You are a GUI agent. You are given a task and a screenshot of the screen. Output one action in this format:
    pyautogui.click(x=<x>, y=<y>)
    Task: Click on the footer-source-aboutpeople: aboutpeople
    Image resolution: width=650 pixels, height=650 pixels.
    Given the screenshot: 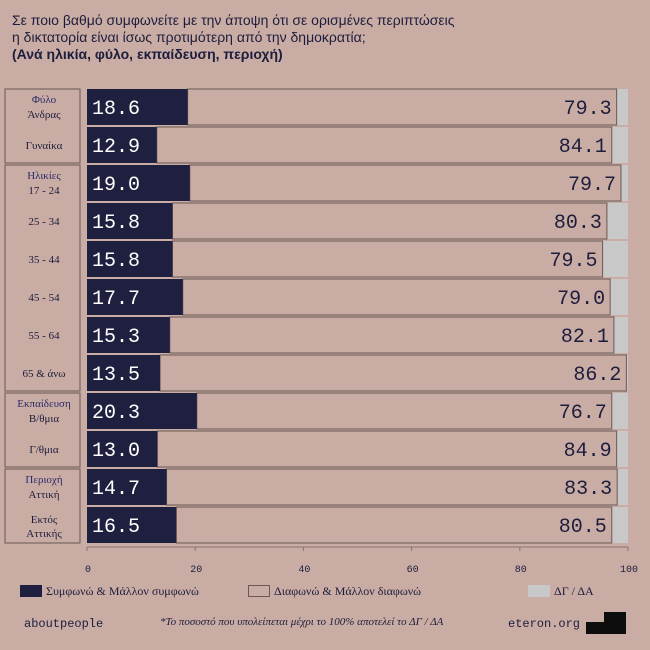 What is the action you would take?
    pyautogui.click(x=64, y=624)
    